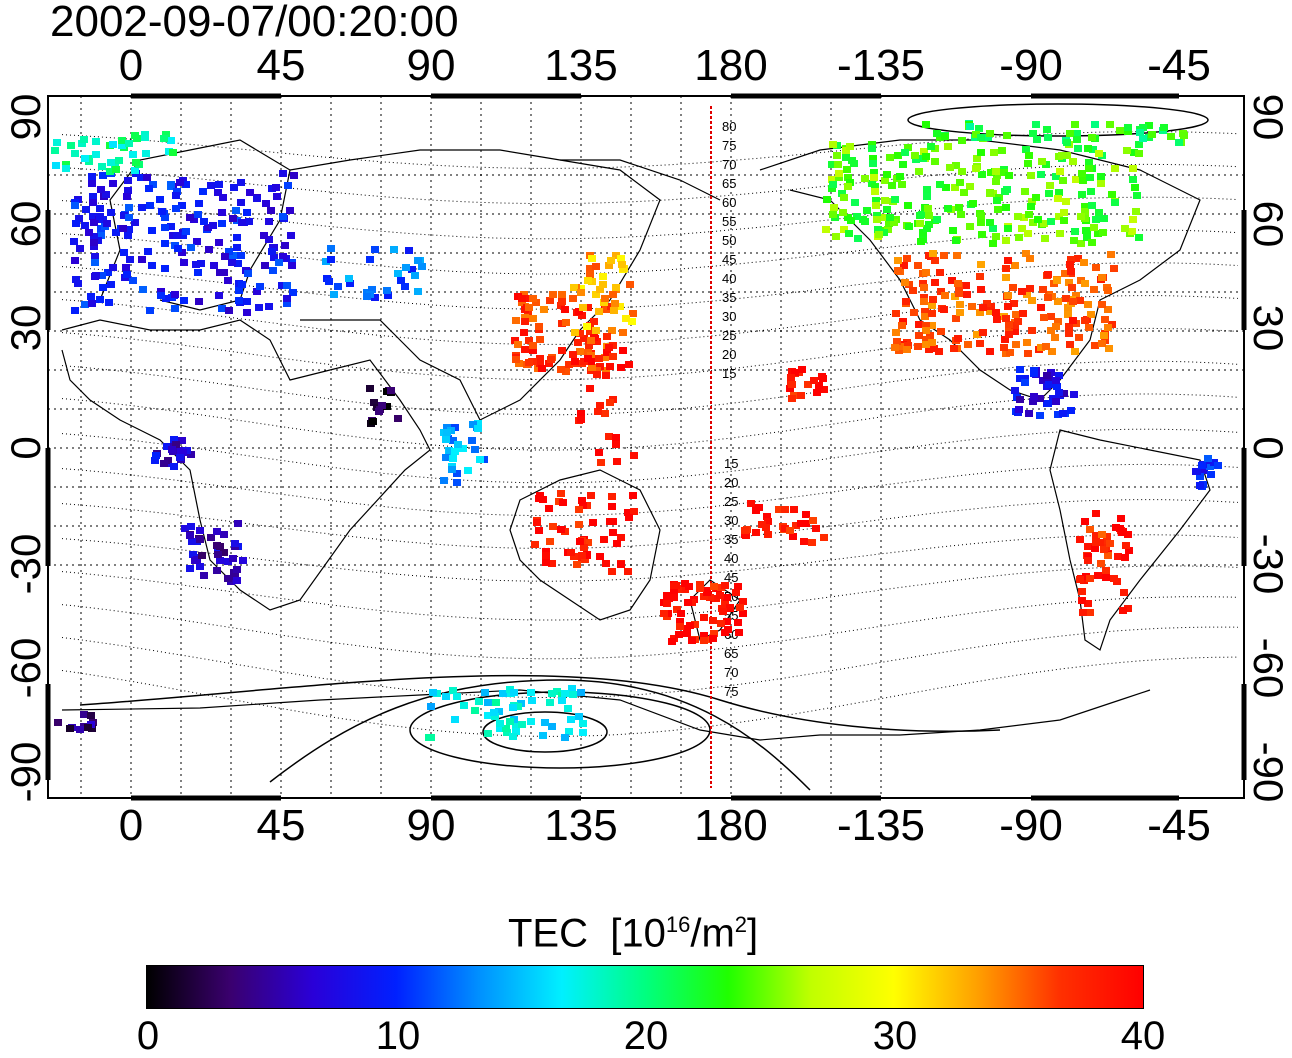 Image resolution: width=1292 pixels, height=1058 pixels. Describe the element at coordinates (753, 933) in the screenshot. I see `colorbar-unit-end: ]` at that location.